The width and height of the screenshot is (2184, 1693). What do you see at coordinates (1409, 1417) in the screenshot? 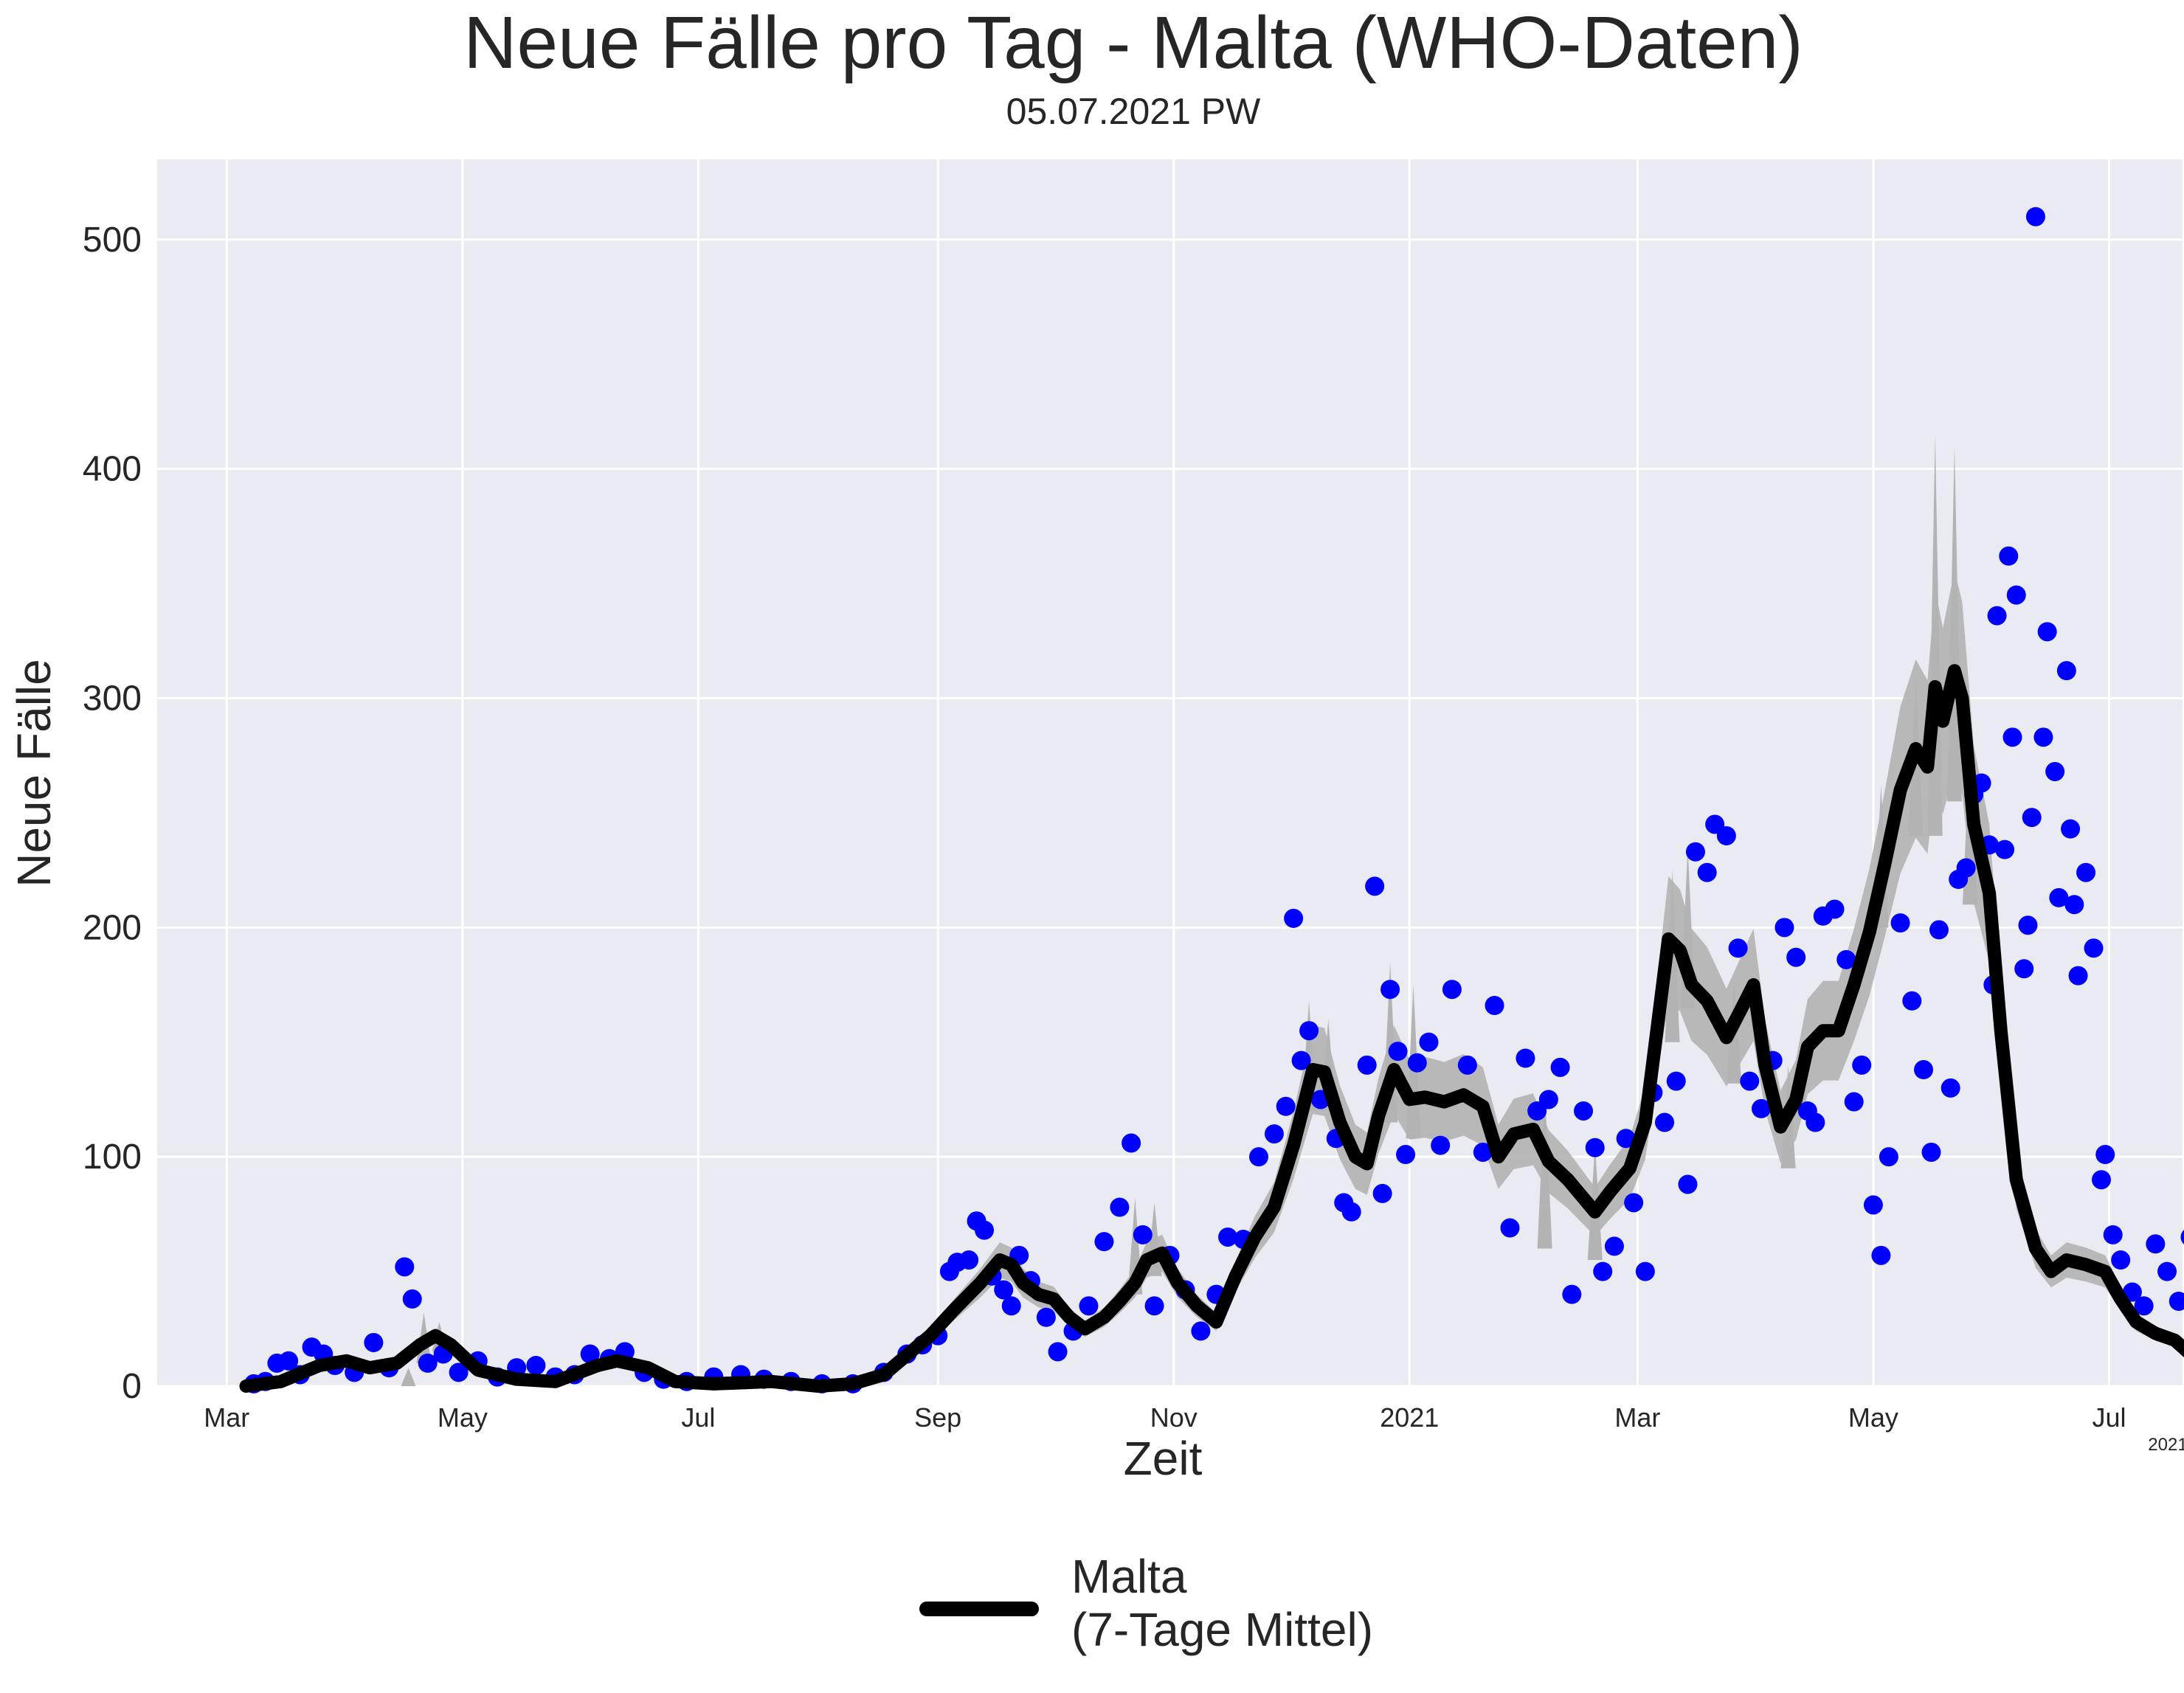
I see `x-tick-label: 2021` at bounding box center [1409, 1417].